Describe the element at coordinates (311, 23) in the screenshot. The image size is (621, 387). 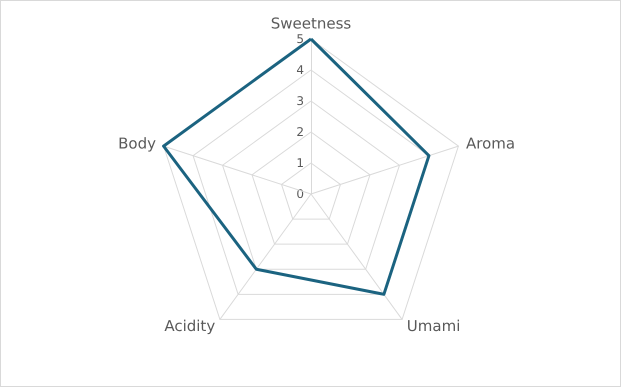
I see `spoke-label: Sweetness` at that location.